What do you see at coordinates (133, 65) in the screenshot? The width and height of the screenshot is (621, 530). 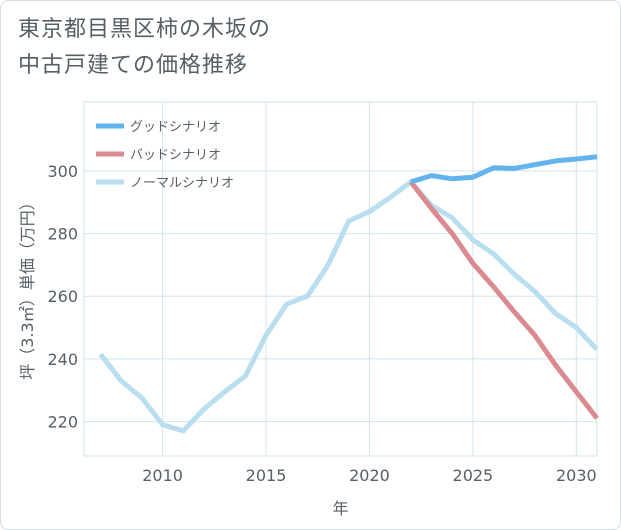 I see `chart-title-line-2: 中古戸建ての価格推移` at bounding box center [133, 65].